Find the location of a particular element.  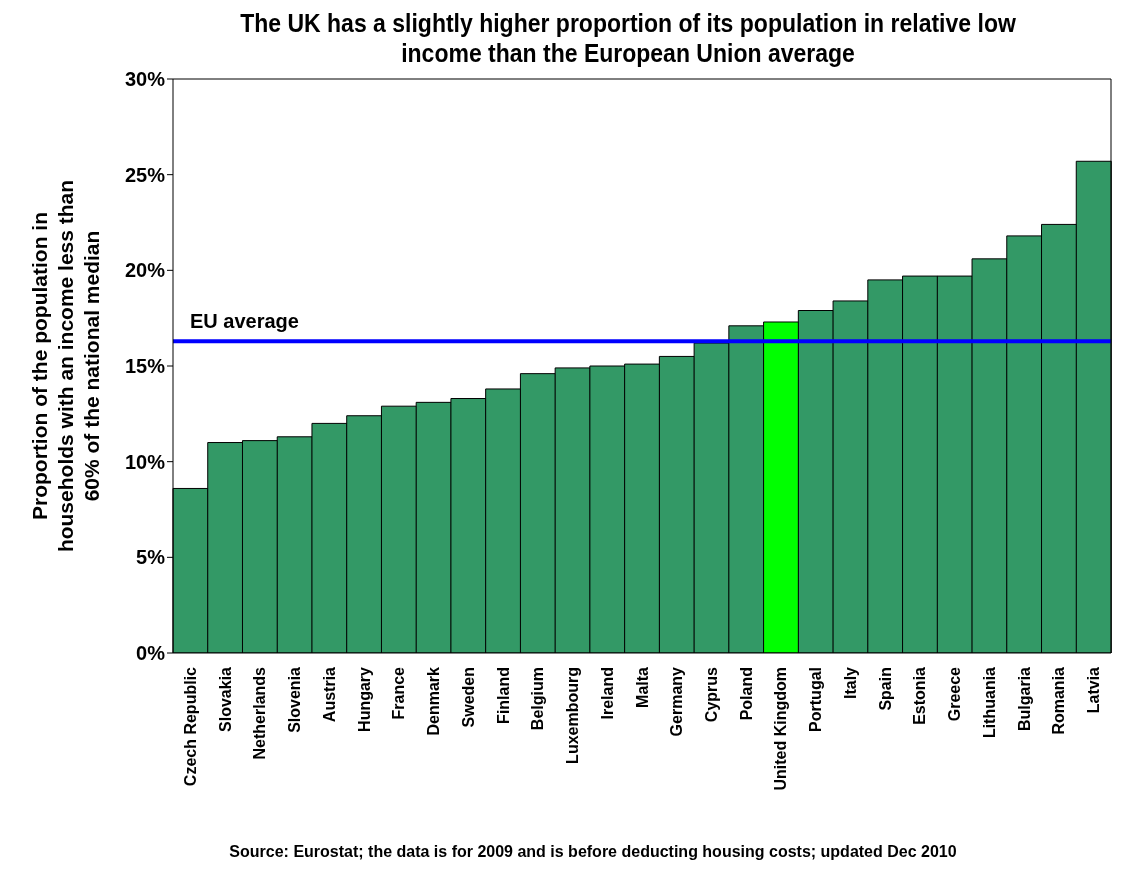

x-tick-label: Ireland is located at coordinates (607, 693).